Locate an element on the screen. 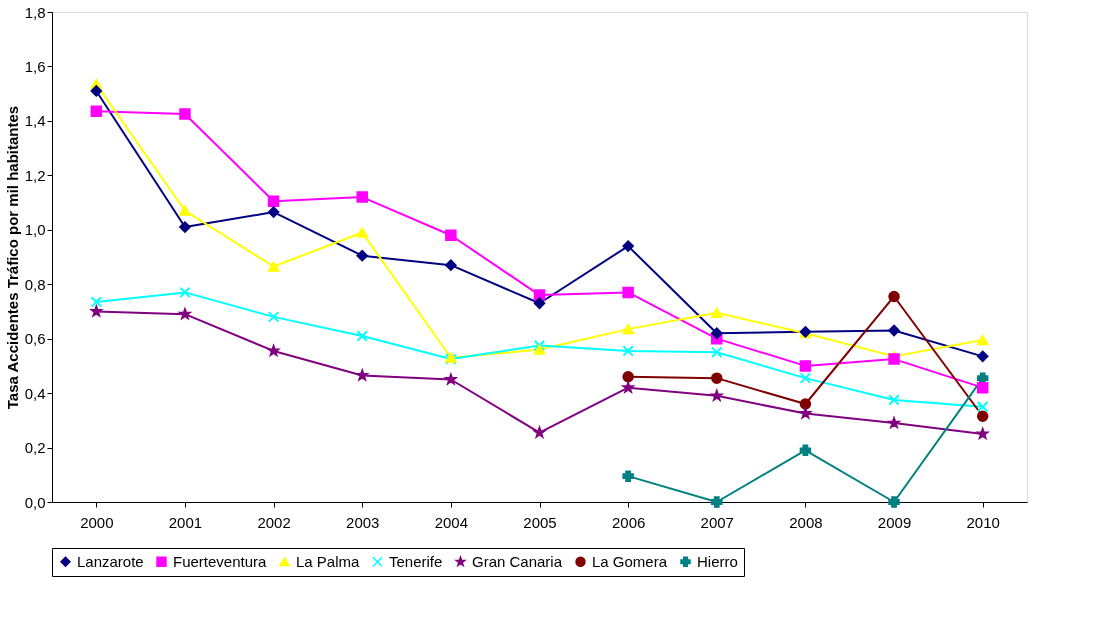  y-axis-title: Tasa Accidentes Tráfico por mil habitantes is located at coordinates (12, 257).